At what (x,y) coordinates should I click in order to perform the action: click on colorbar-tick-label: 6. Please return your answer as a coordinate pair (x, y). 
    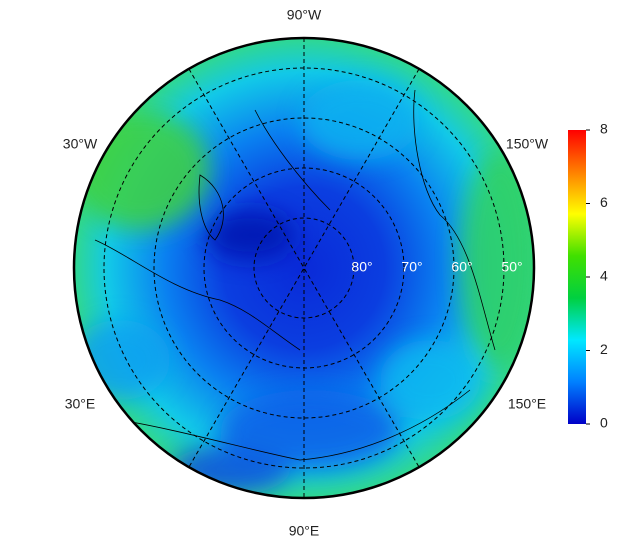
    Looking at the image, I should click on (604, 202).